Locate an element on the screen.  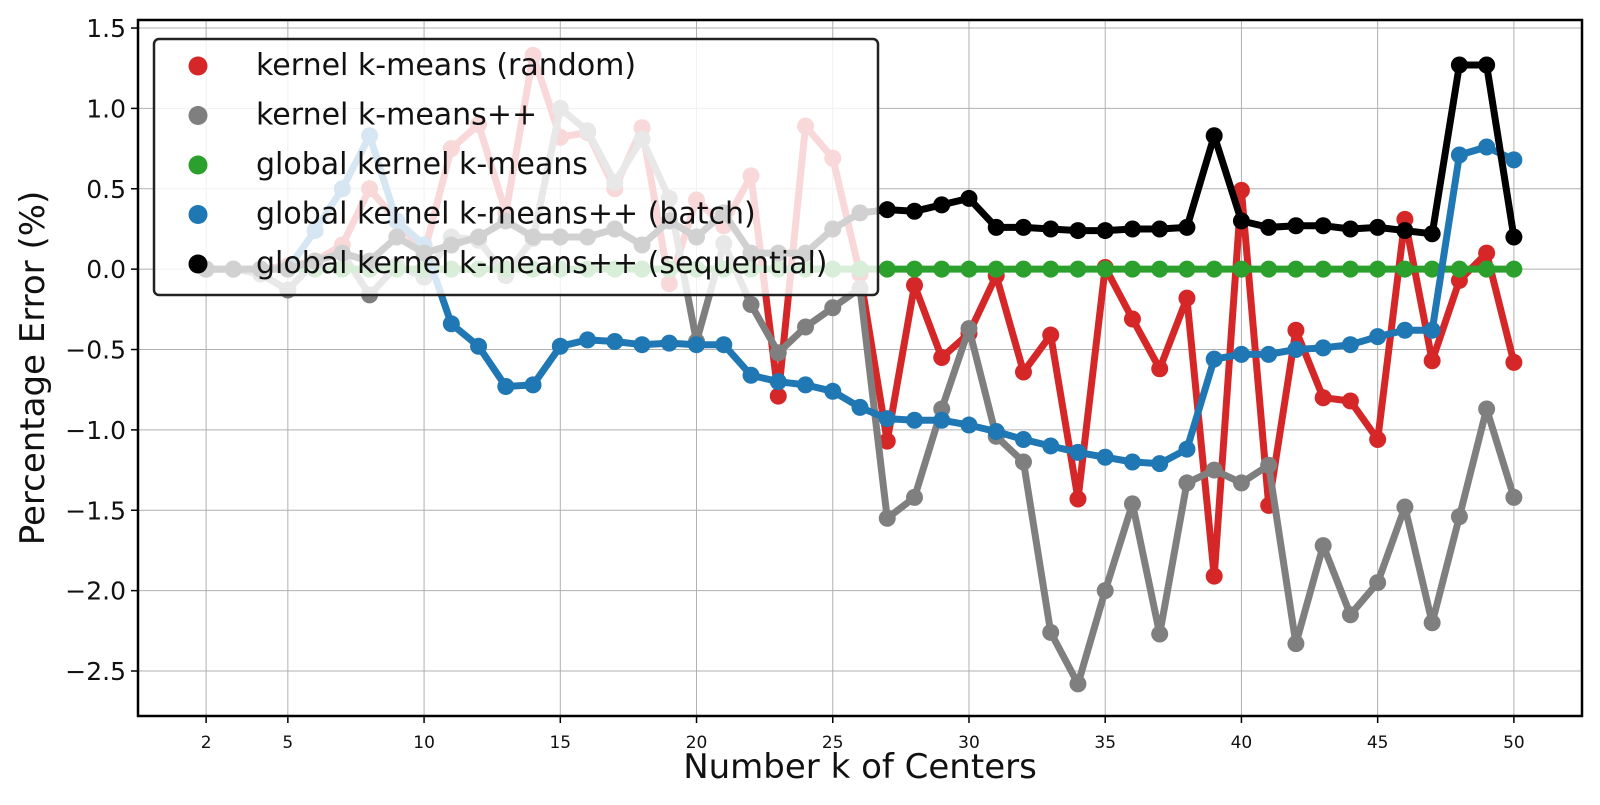
x-tick-label: 15 is located at coordinates (560, 743).